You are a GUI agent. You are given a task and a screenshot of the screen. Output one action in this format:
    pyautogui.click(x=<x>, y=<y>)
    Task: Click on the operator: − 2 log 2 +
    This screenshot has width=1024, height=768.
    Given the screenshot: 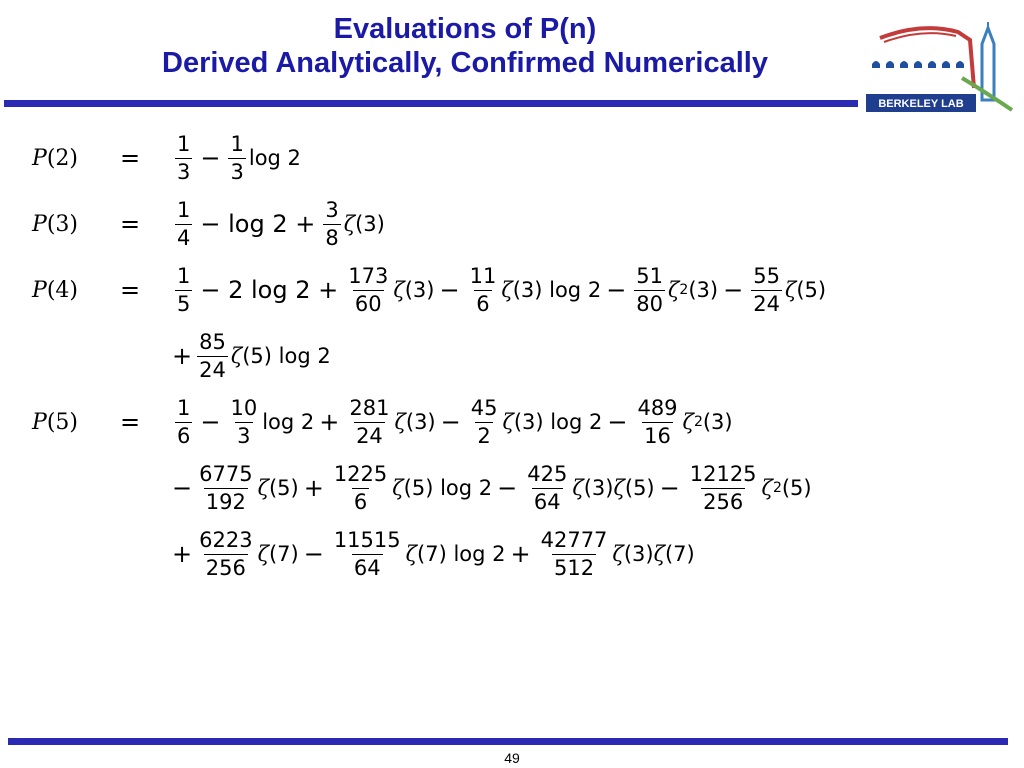 What is the action you would take?
    pyautogui.click(x=269, y=290)
    